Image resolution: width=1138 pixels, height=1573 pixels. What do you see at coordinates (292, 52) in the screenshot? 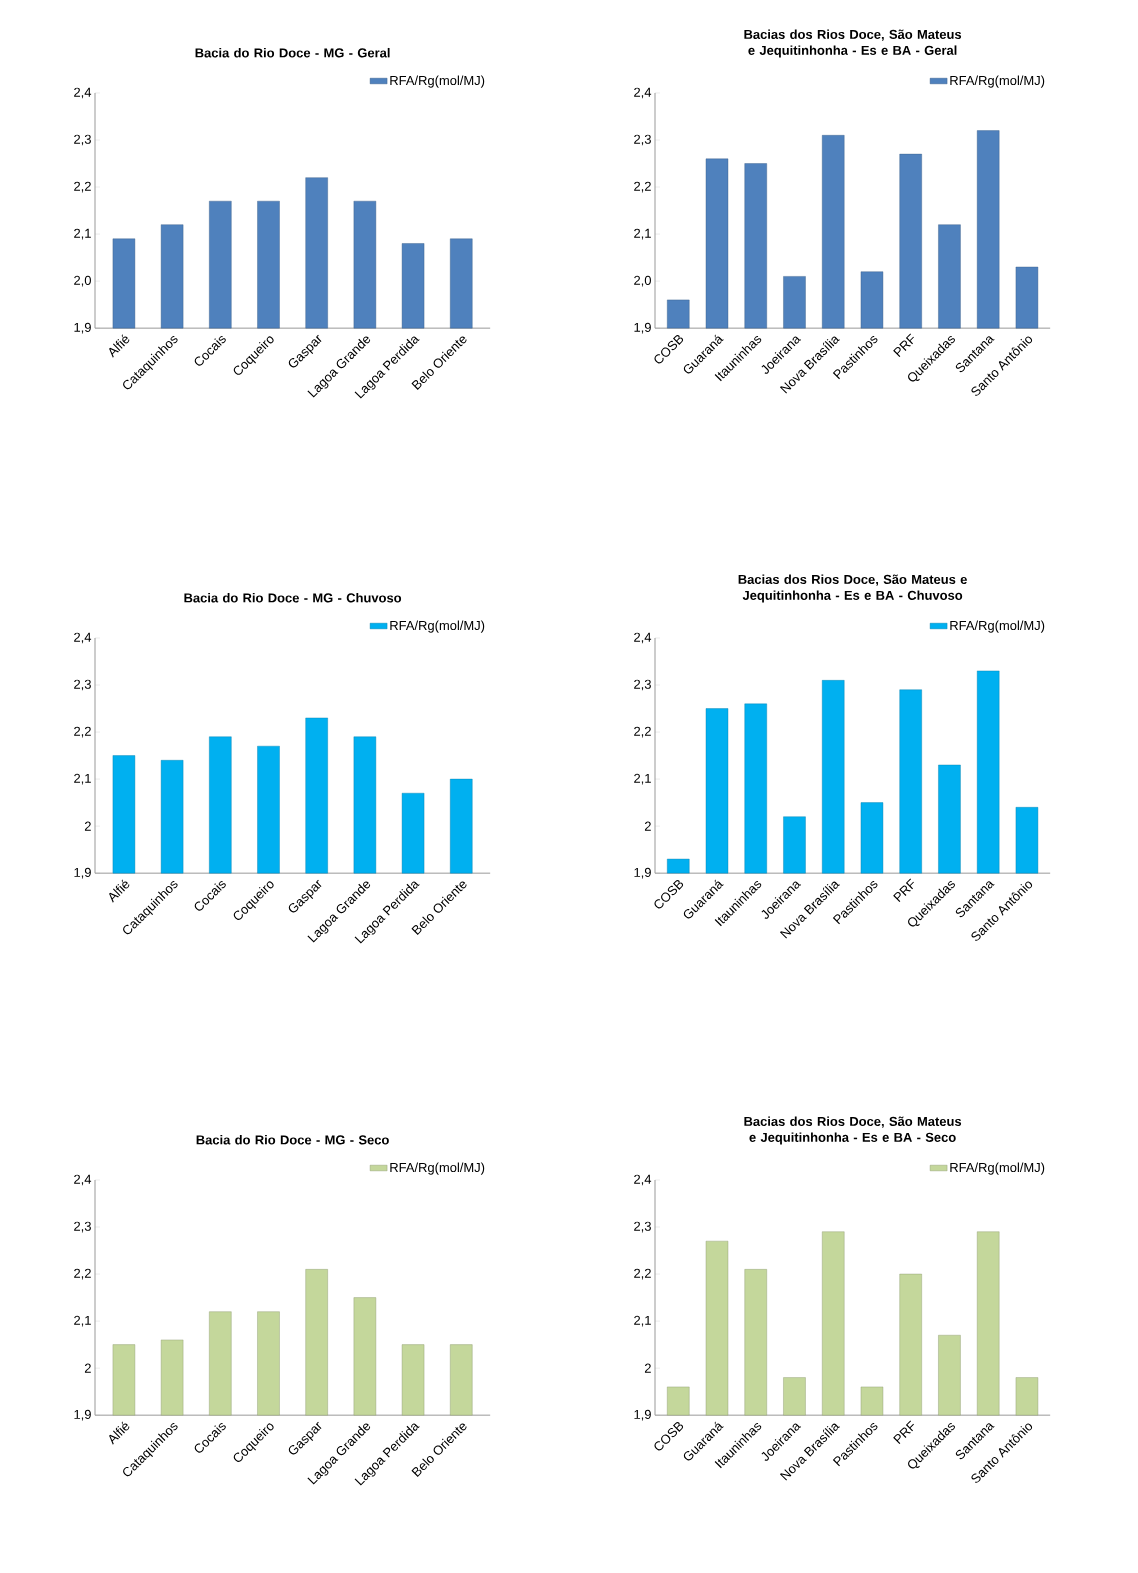
I see `chart-title: Bacia do Rio Doce - MG - Geral` at bounding box center [292, 52].